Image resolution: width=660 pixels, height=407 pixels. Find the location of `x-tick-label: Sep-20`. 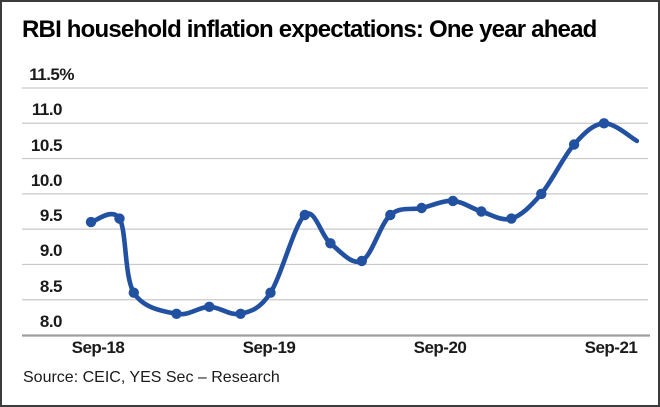

x-tick-label: Sep-20 is located at coordinates (440, 347).